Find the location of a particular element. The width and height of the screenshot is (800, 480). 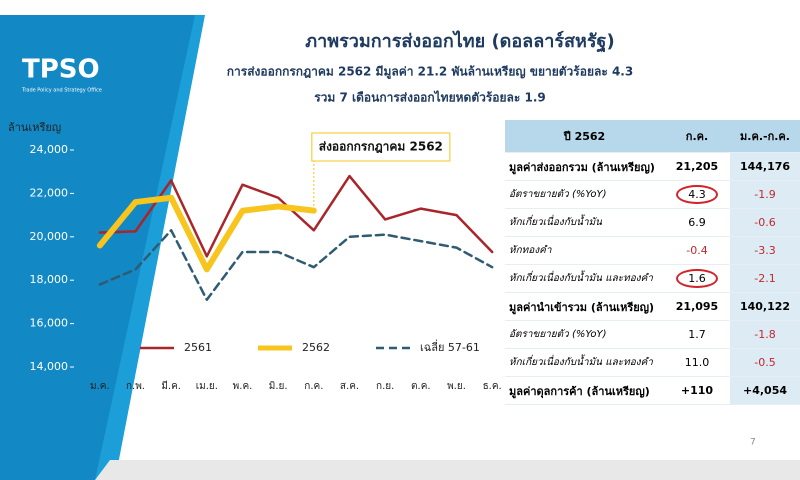

title: ภาพรวมการส่งออกไทย (ดอลลาร์สหรัฐ) is located at coordinates (459, 41).